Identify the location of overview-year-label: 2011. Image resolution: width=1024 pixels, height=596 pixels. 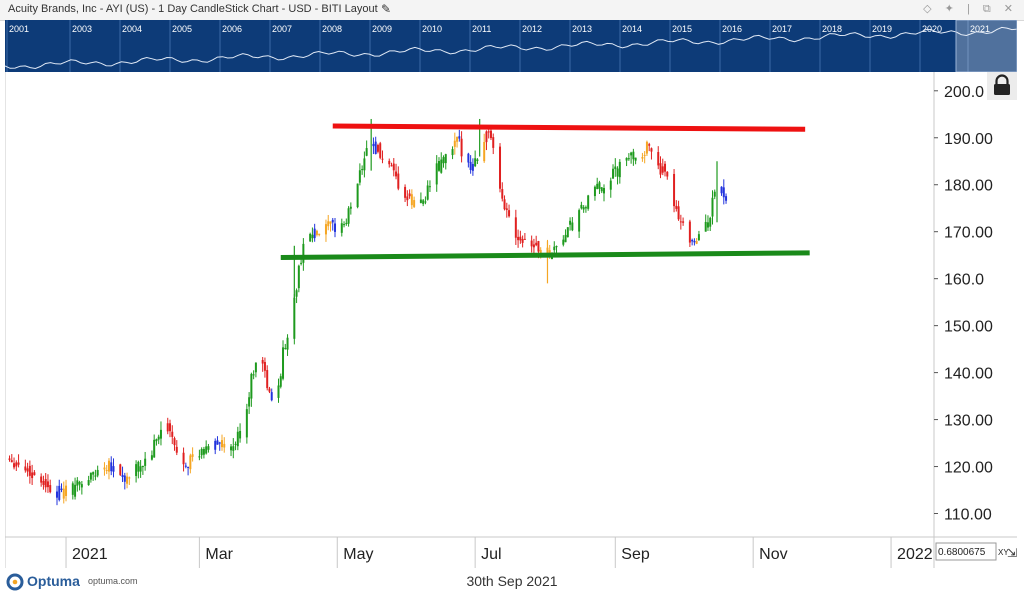
(481, 29).